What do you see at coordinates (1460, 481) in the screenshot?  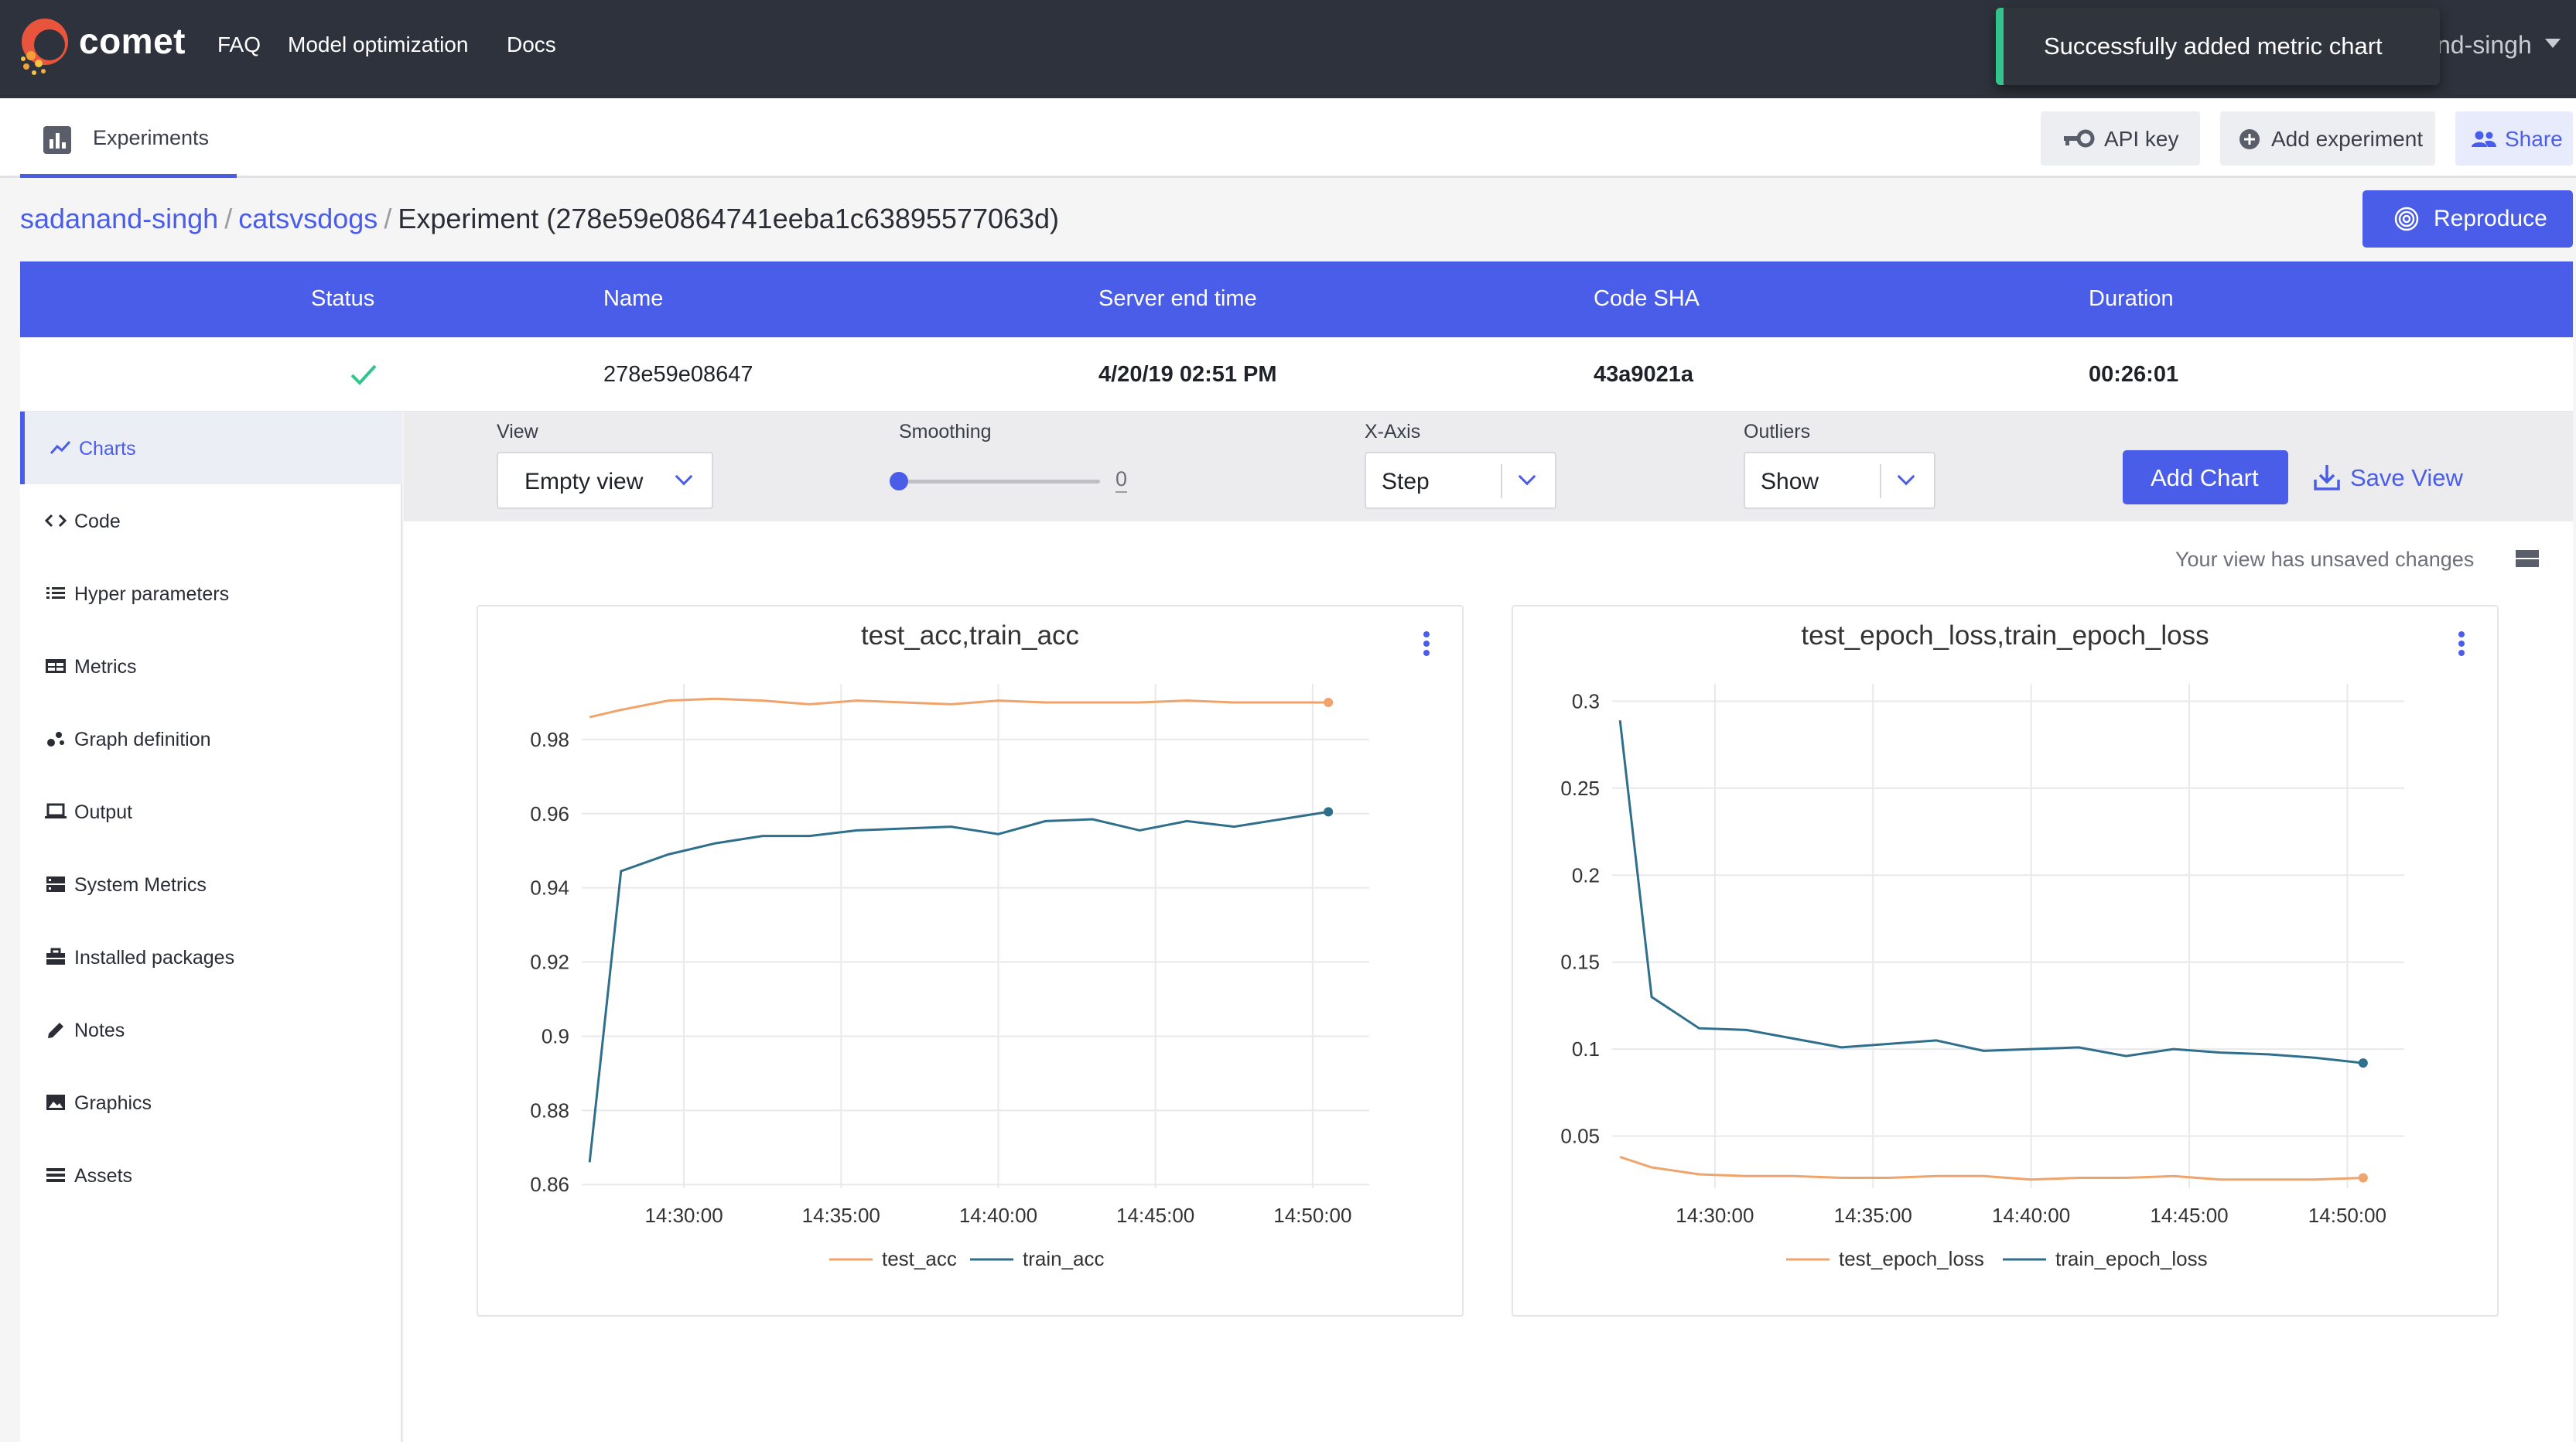 I see `xaxis-select: Step` at bounding box center [1460, 481].